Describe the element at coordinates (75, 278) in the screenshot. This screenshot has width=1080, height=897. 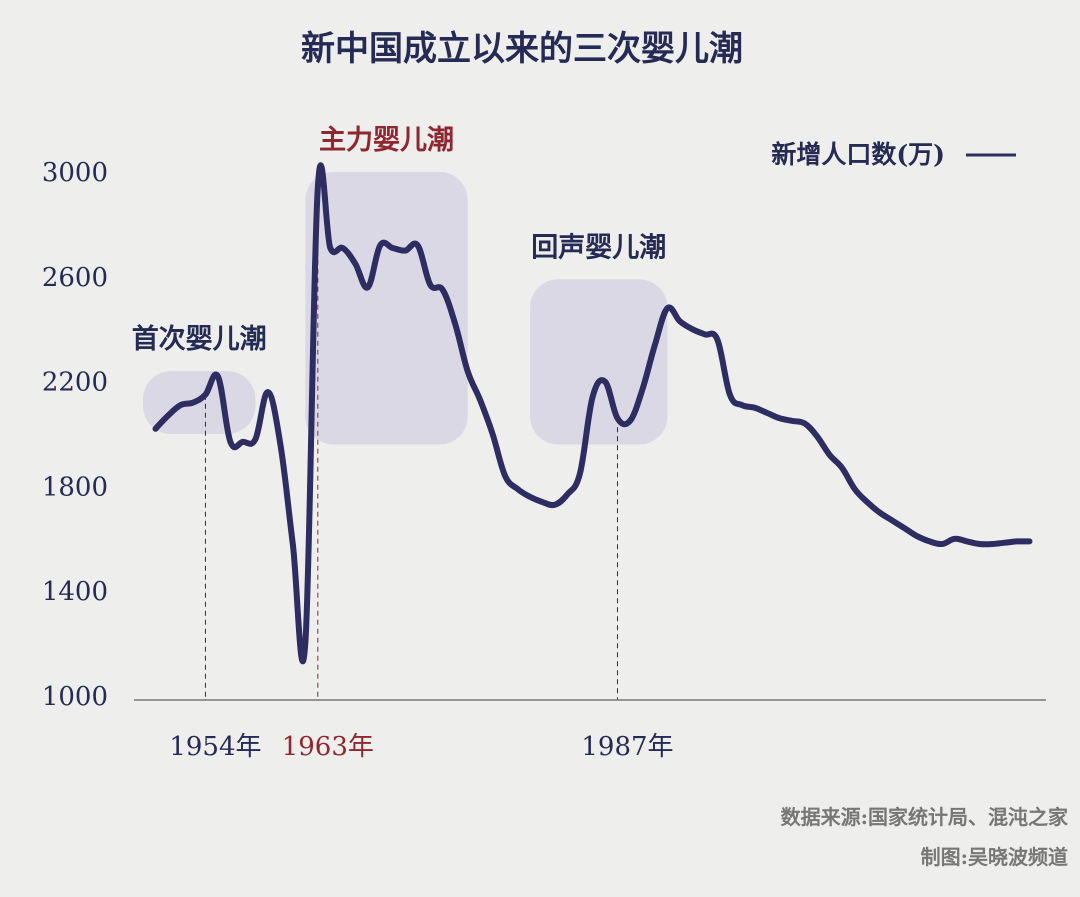
I see `y-tick-label: 2600` at that location.